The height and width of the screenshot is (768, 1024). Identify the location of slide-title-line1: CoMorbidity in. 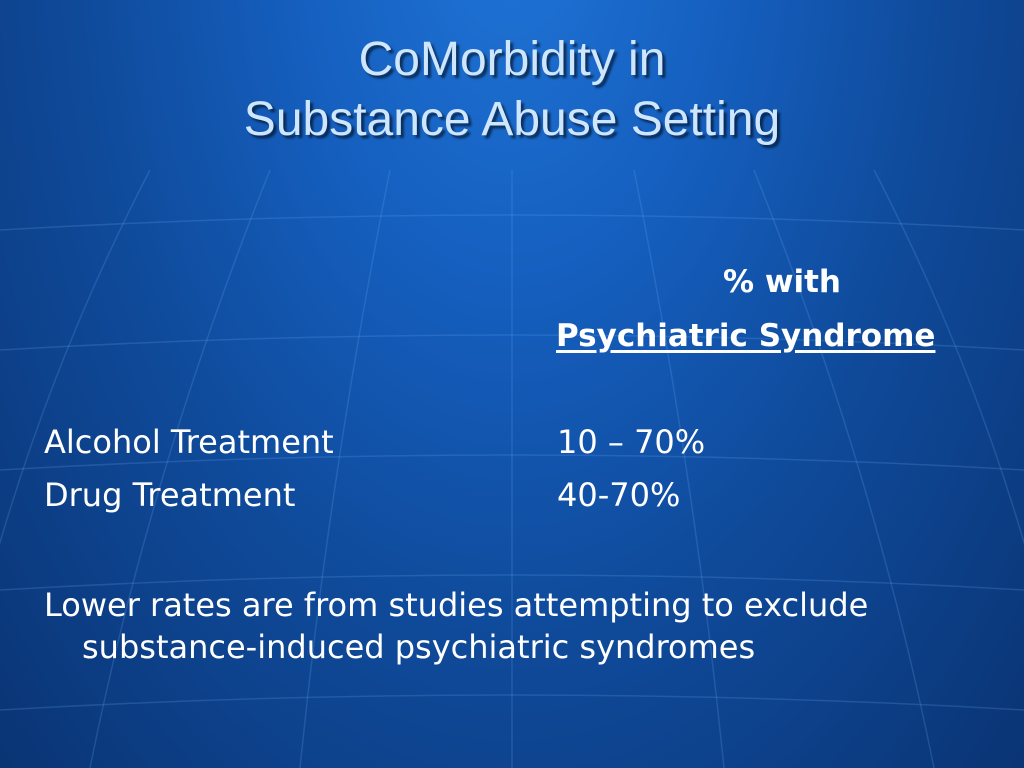
(512, 59).